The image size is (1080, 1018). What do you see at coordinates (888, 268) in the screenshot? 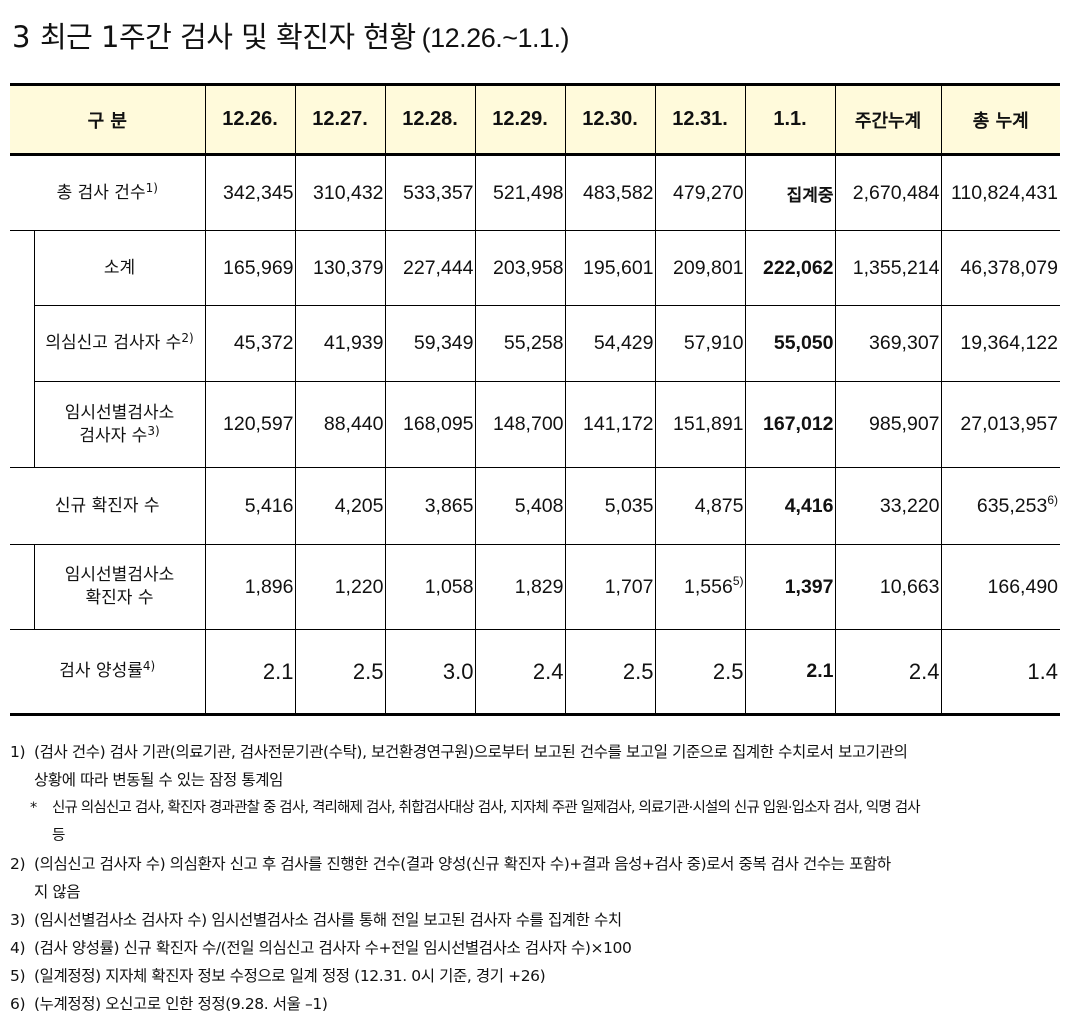
I see `table-cell-weekly: 1,355,214` at bounding box center [888, 268].